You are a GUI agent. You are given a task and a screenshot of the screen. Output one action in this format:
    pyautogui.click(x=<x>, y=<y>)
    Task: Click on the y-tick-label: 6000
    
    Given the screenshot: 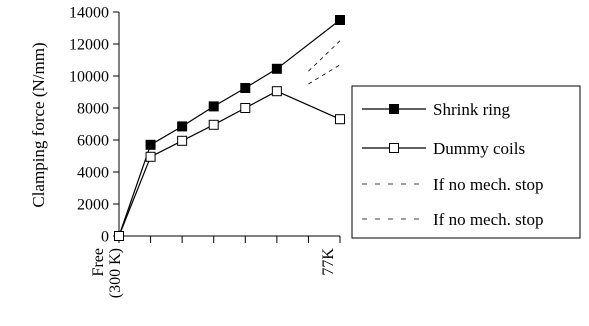 What is the action you would take?
    pyautogui.click(x=93, y=141)
    